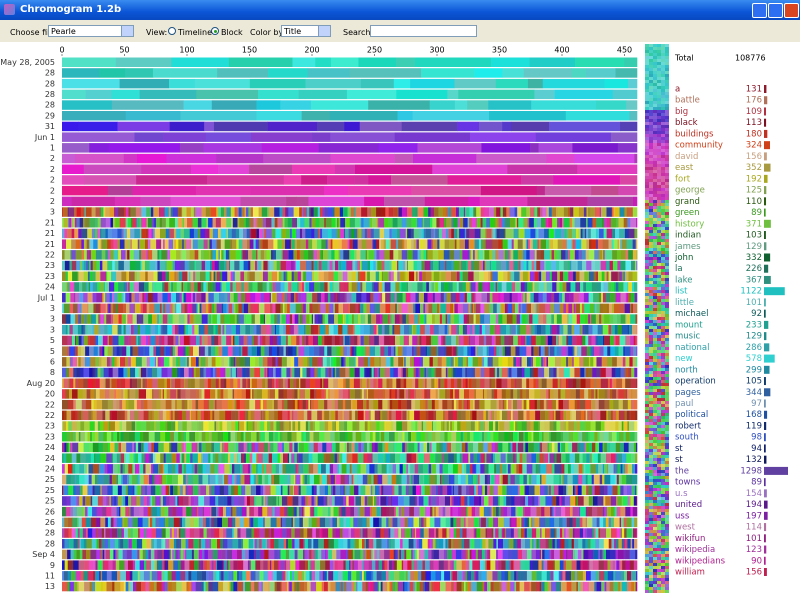  What do you see at coordinates (195, 32) in the screenshot?
I see `radio-label: Timeline` at bounding box center [195, 32].